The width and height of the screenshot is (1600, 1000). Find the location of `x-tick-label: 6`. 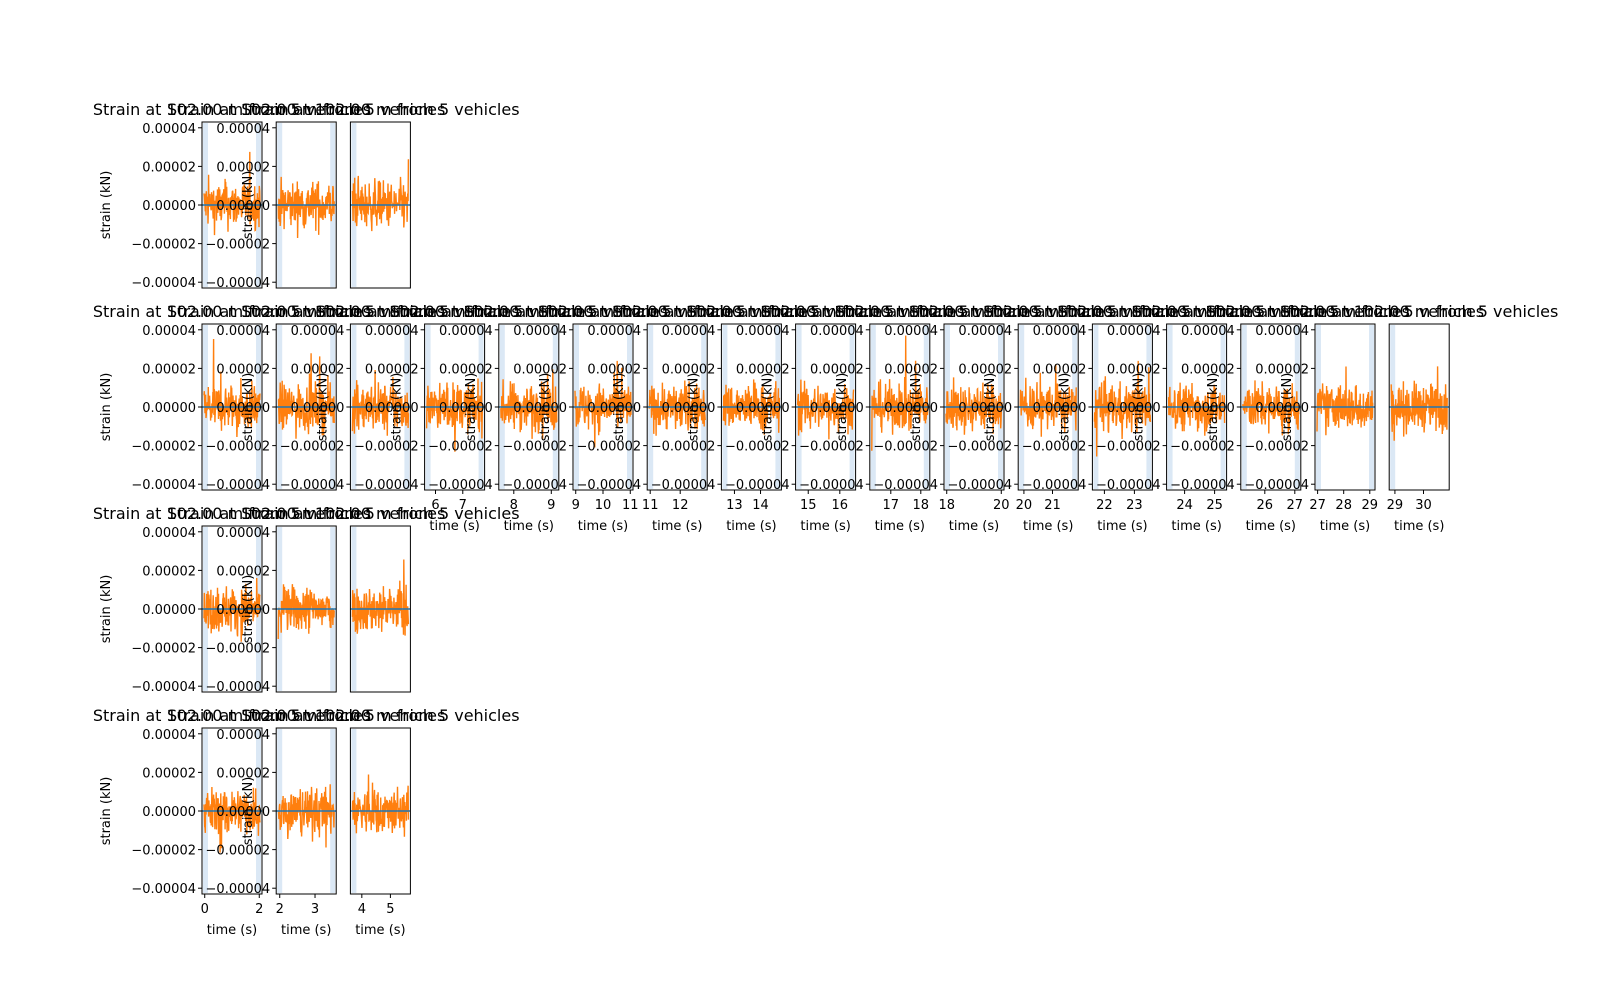

x-tick-label: 6 is located at coordinates (435, 505).